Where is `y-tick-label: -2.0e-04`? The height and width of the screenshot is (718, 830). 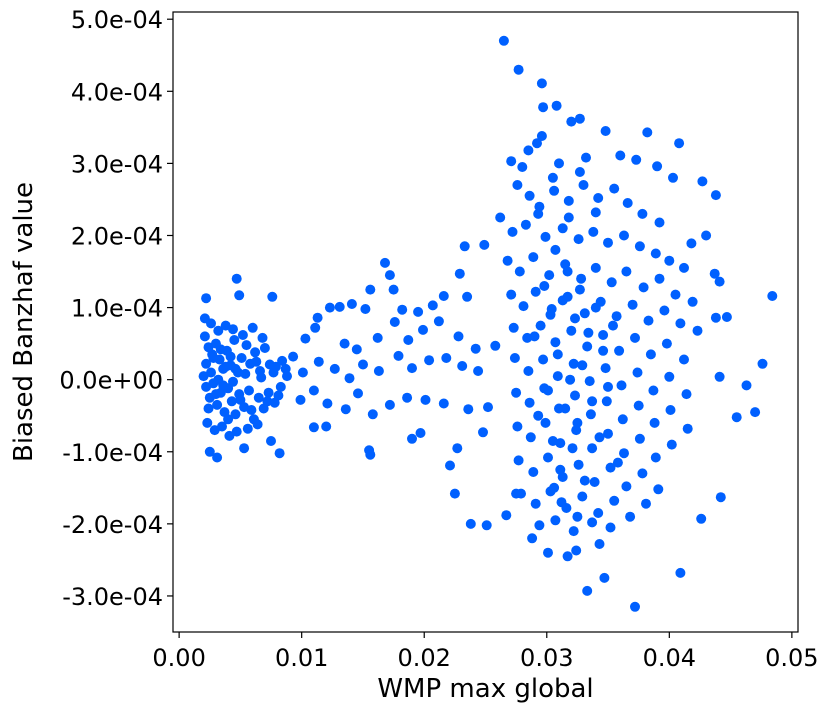
y-tick-label: -2.0e-04 is located at coordinates (112, 525).